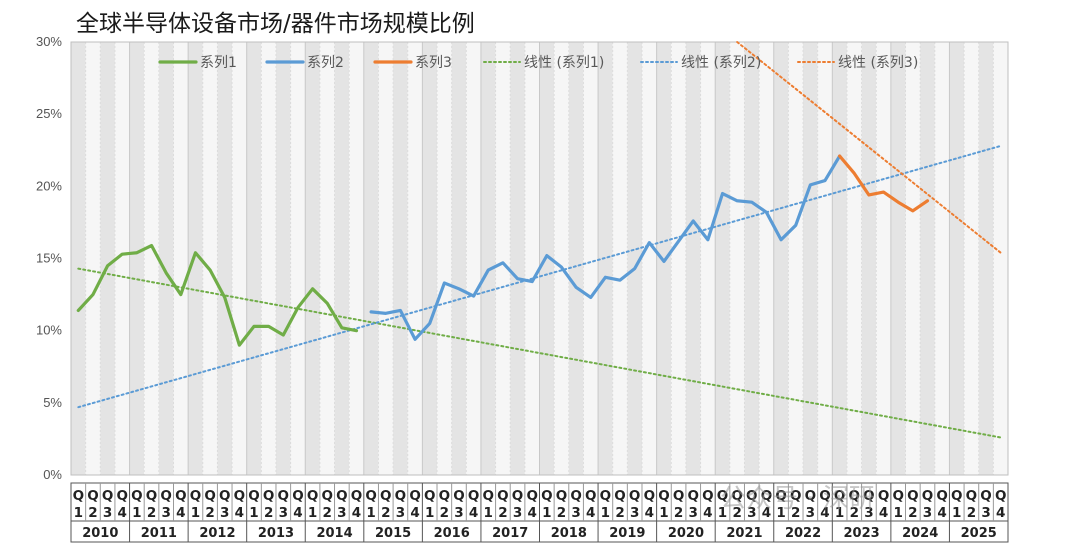  Describe the element at coordinates (627, 533) in the screenshot. I see `year-label: 2019` at that location.